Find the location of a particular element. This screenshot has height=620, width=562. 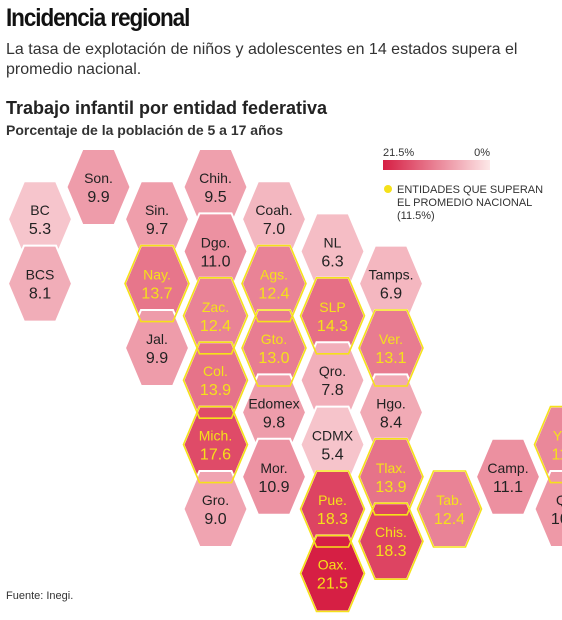

hex-value-nay: 13.7 is located at coordinates (156, 294).